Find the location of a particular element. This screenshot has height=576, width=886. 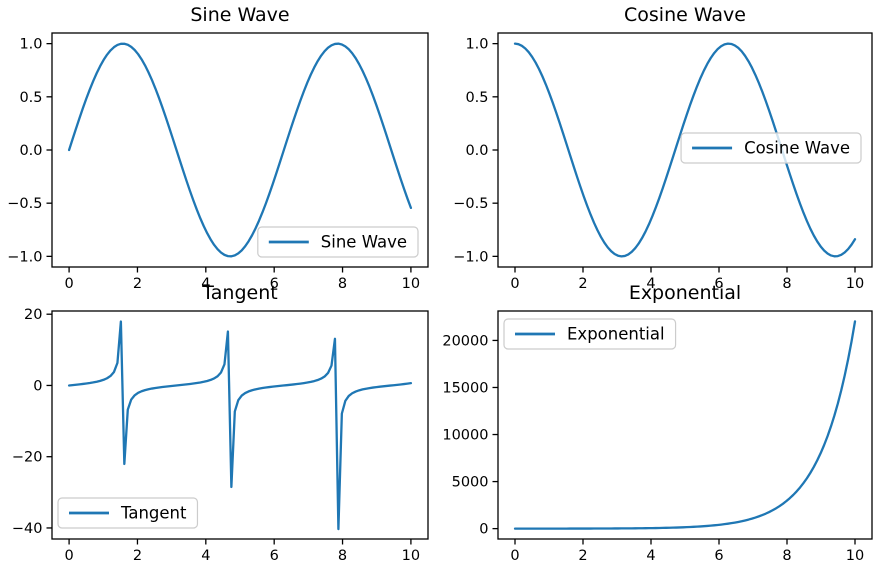

y-tick-label: −40 is located at coordinates (27, 529).